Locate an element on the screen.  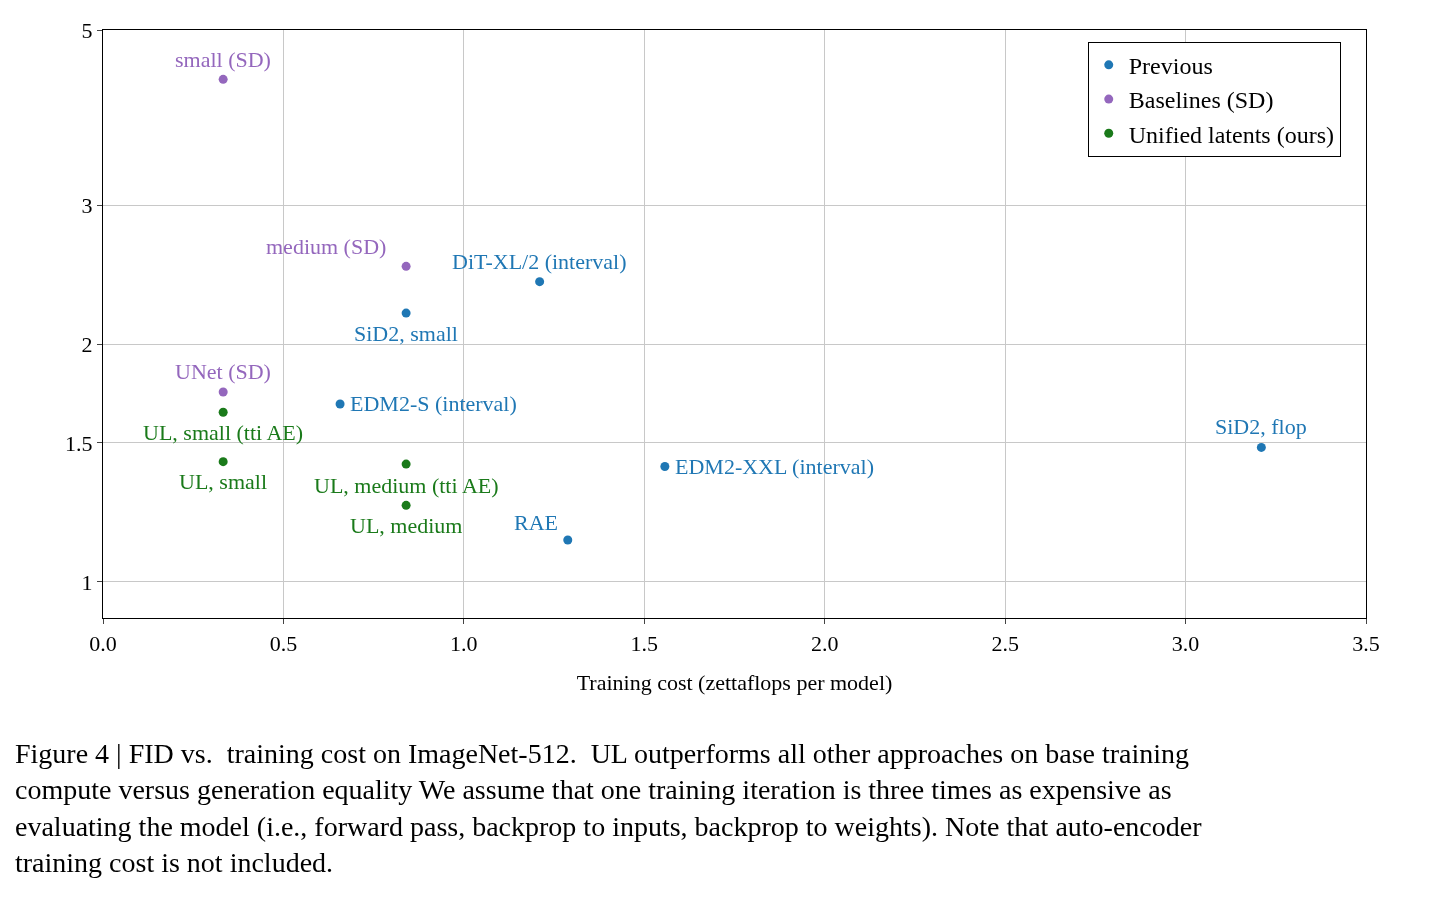
x-tick-label: 2.0 is located at coordinates (824, 643).